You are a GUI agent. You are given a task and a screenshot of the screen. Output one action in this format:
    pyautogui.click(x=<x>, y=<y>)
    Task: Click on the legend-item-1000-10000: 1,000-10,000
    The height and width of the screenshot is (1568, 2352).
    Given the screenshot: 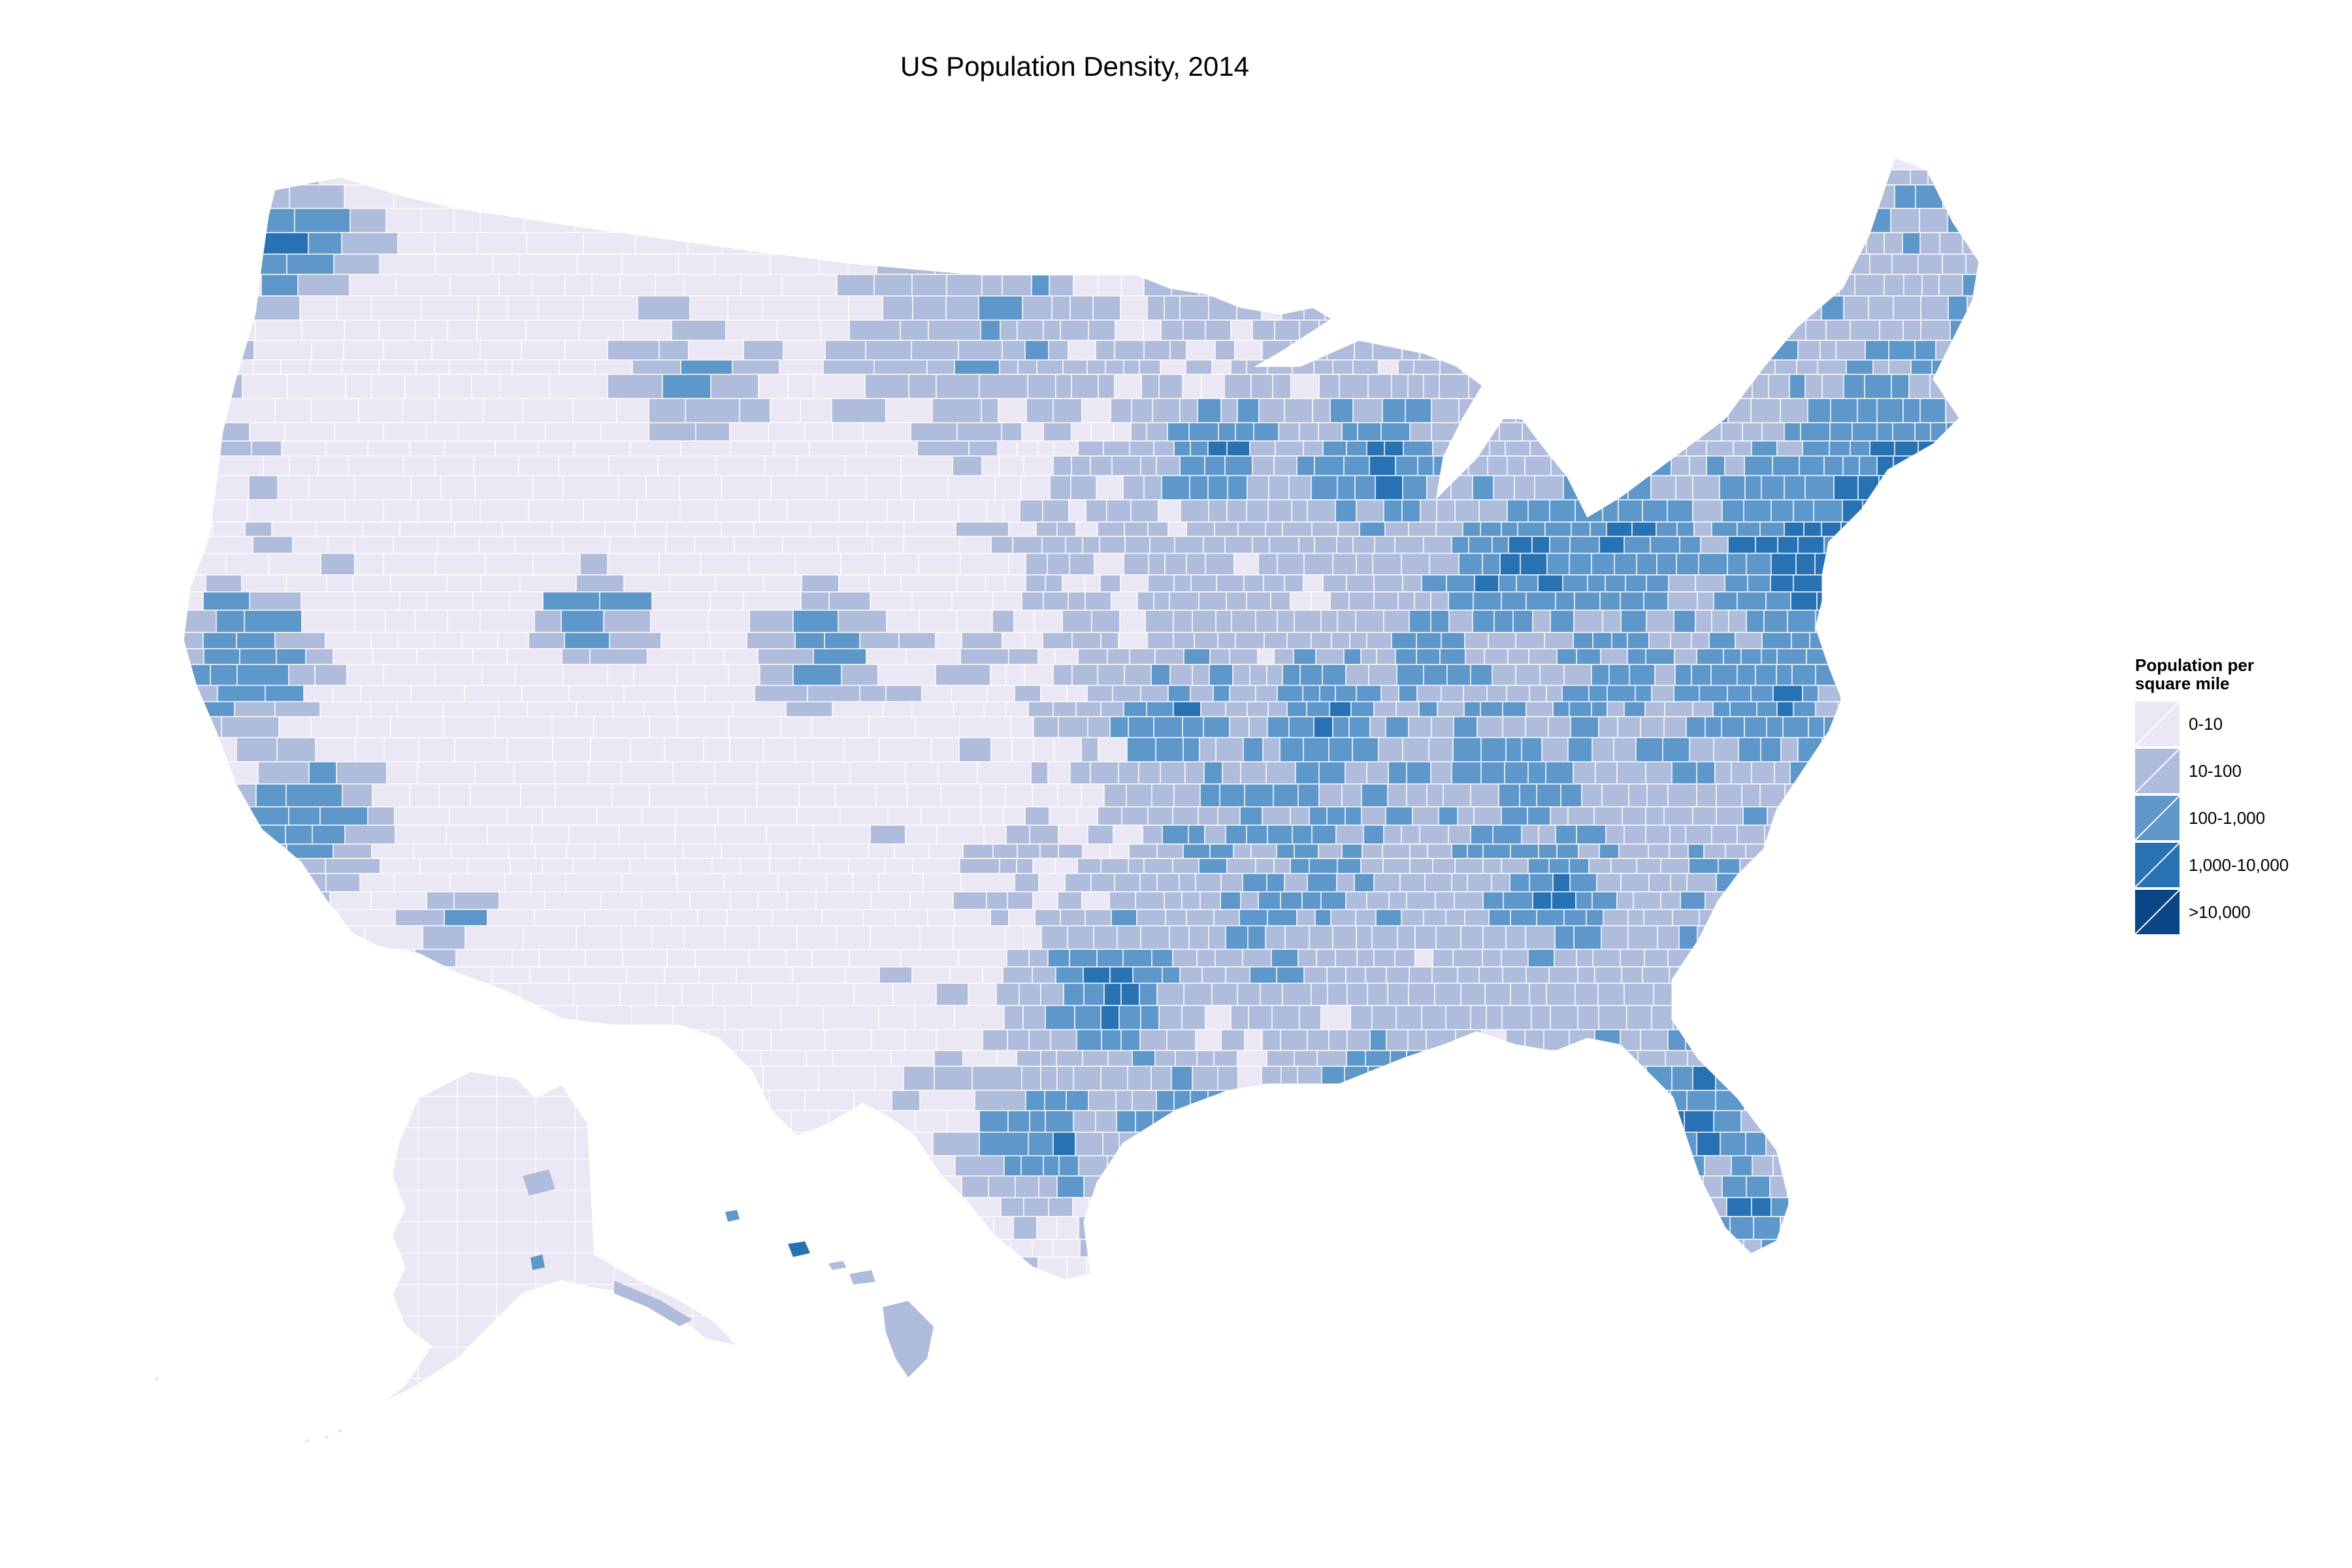 What is the action you would take?
    pyautogui.click(x=2233, y=865)
    